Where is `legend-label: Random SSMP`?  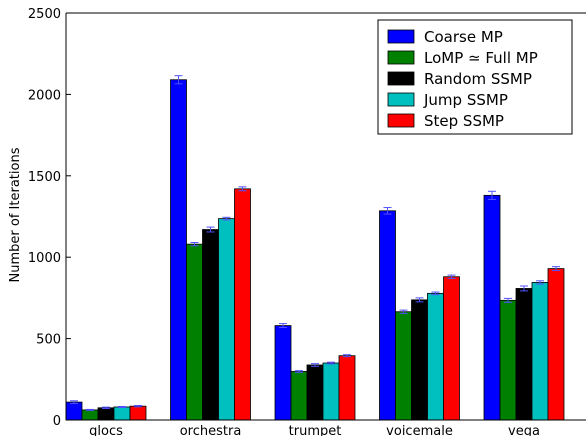
legend-label: Random SSMP is located at coordinates (478, 79).